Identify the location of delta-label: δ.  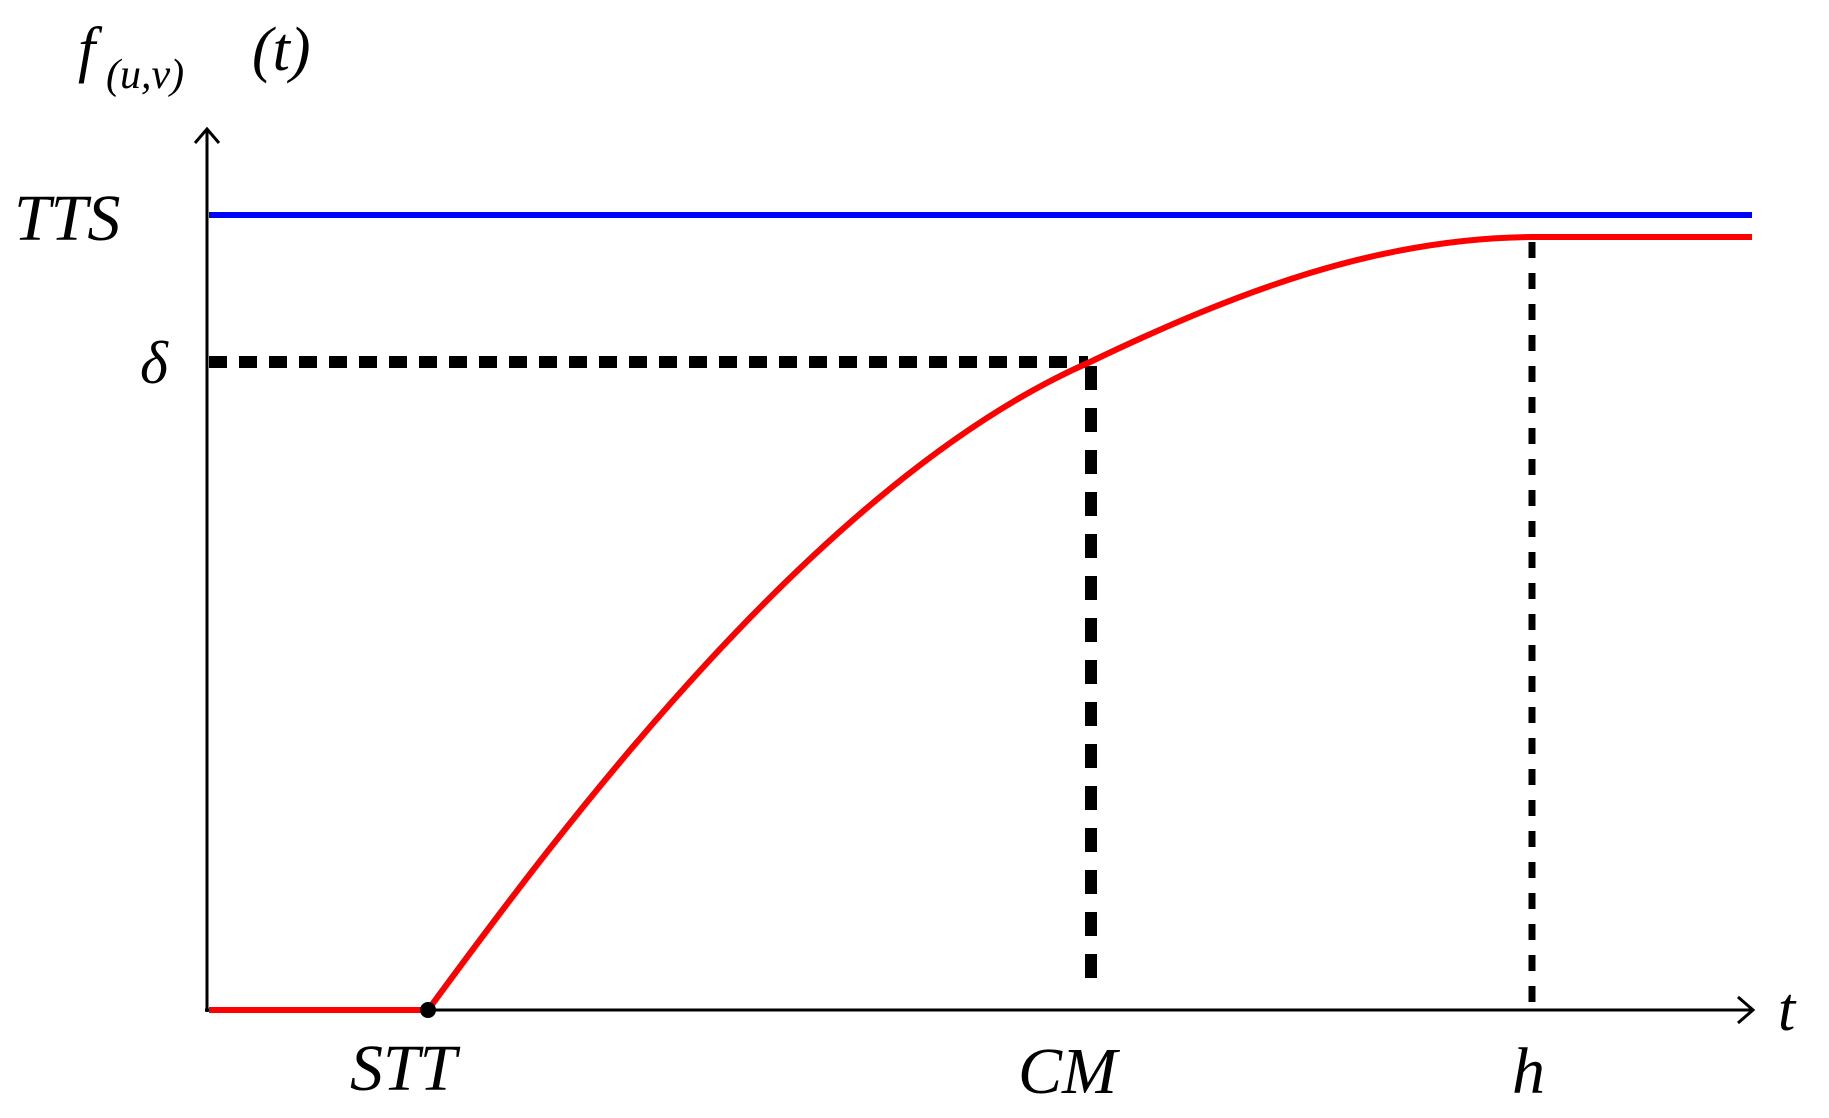
(154, 363).